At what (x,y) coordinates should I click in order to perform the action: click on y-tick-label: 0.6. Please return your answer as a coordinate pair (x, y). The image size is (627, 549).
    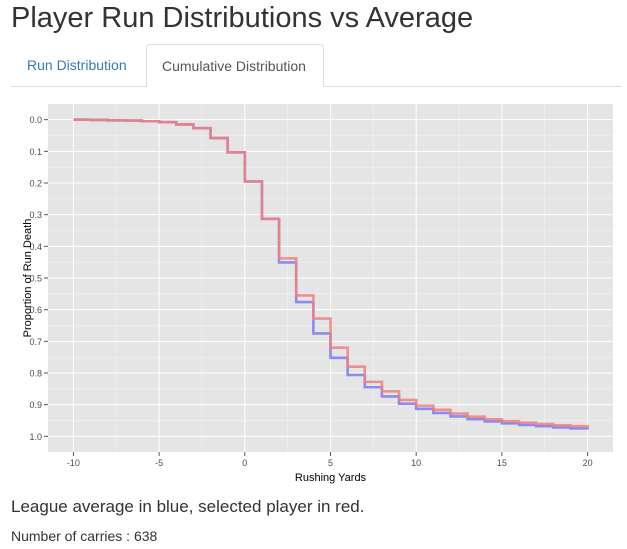
    Looking at the image, I should click on (35, 310).